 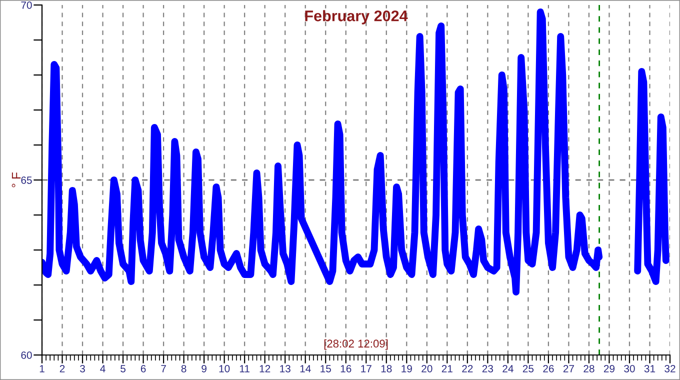 I want to click on x-tick-label: 1, so click(x=42, y=368).